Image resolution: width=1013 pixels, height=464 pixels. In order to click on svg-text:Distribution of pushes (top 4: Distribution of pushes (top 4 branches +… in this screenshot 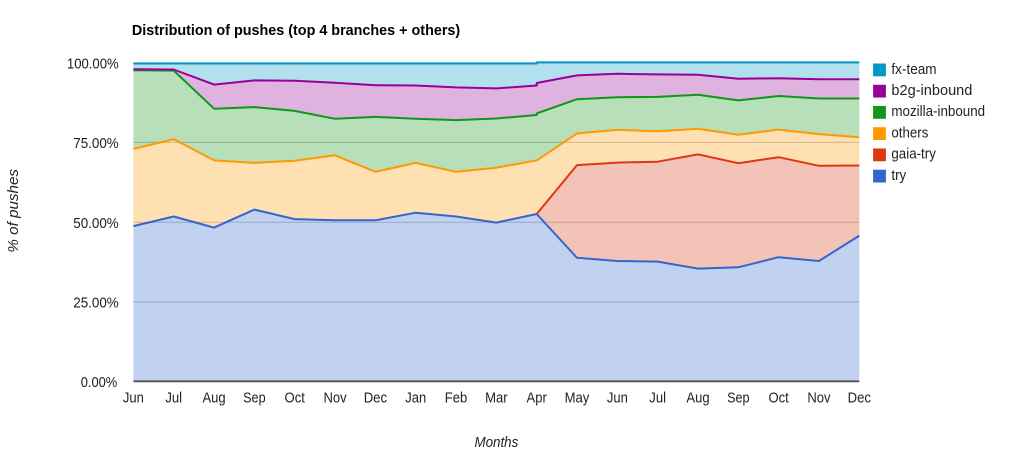, I will do `click(296, 31)`.